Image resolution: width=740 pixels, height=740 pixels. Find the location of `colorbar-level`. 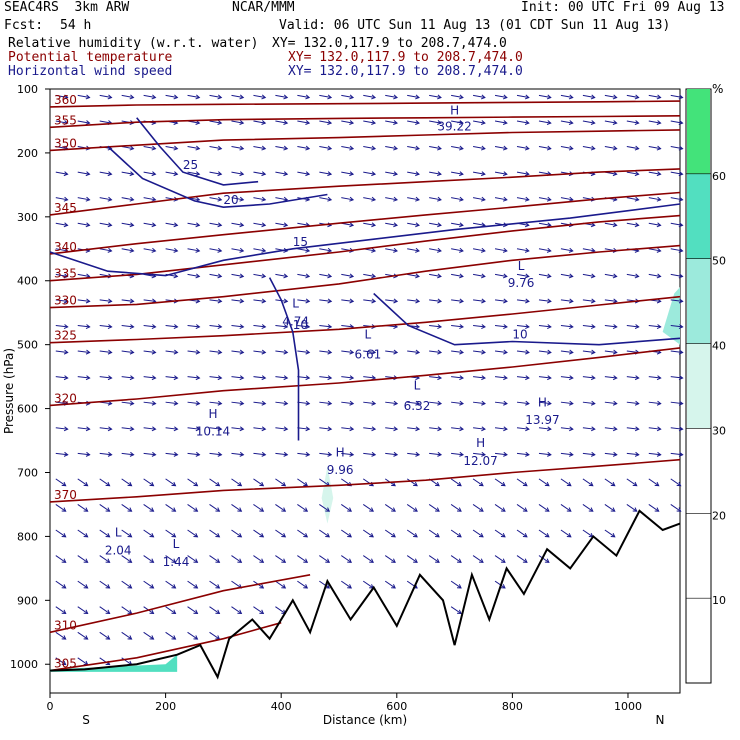

colorbar-level is located at coordinates (698, 386).